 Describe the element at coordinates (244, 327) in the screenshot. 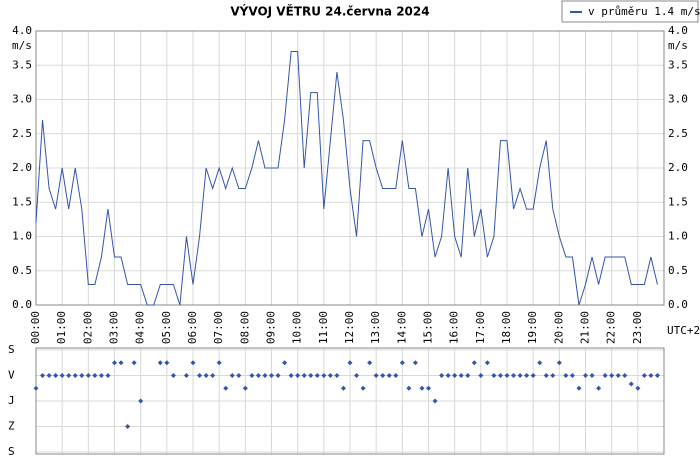

I see `x-tick-label: 08:00` at that location.